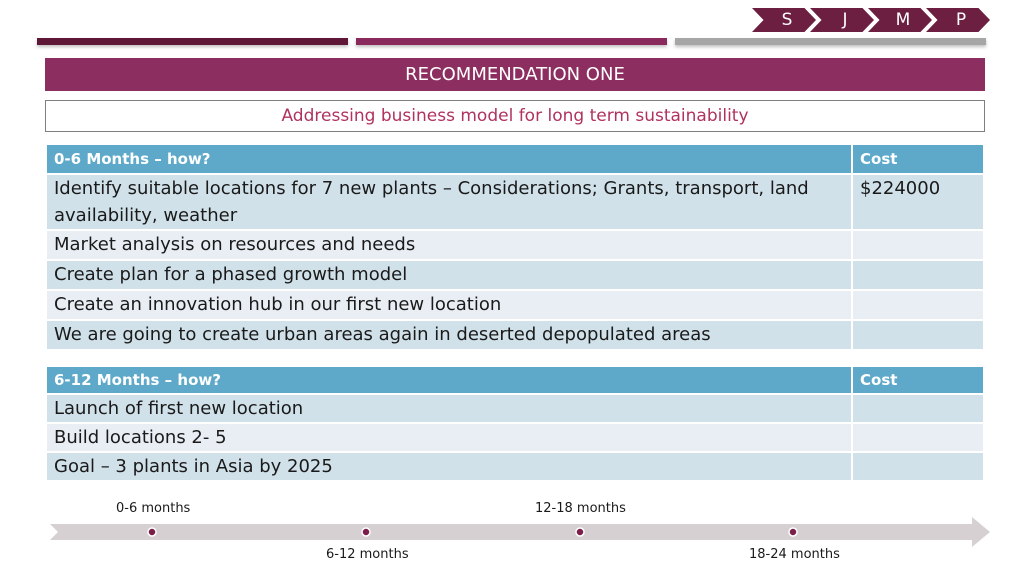  I want to click on timeline-label: 18-24 months, so click(794, 554).